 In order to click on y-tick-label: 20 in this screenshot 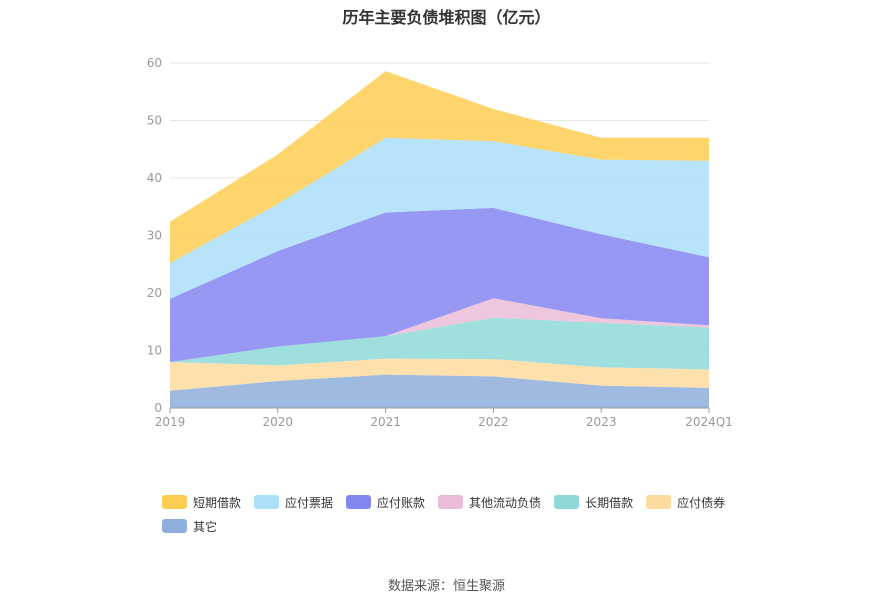, I will do `click(154, 293)`.